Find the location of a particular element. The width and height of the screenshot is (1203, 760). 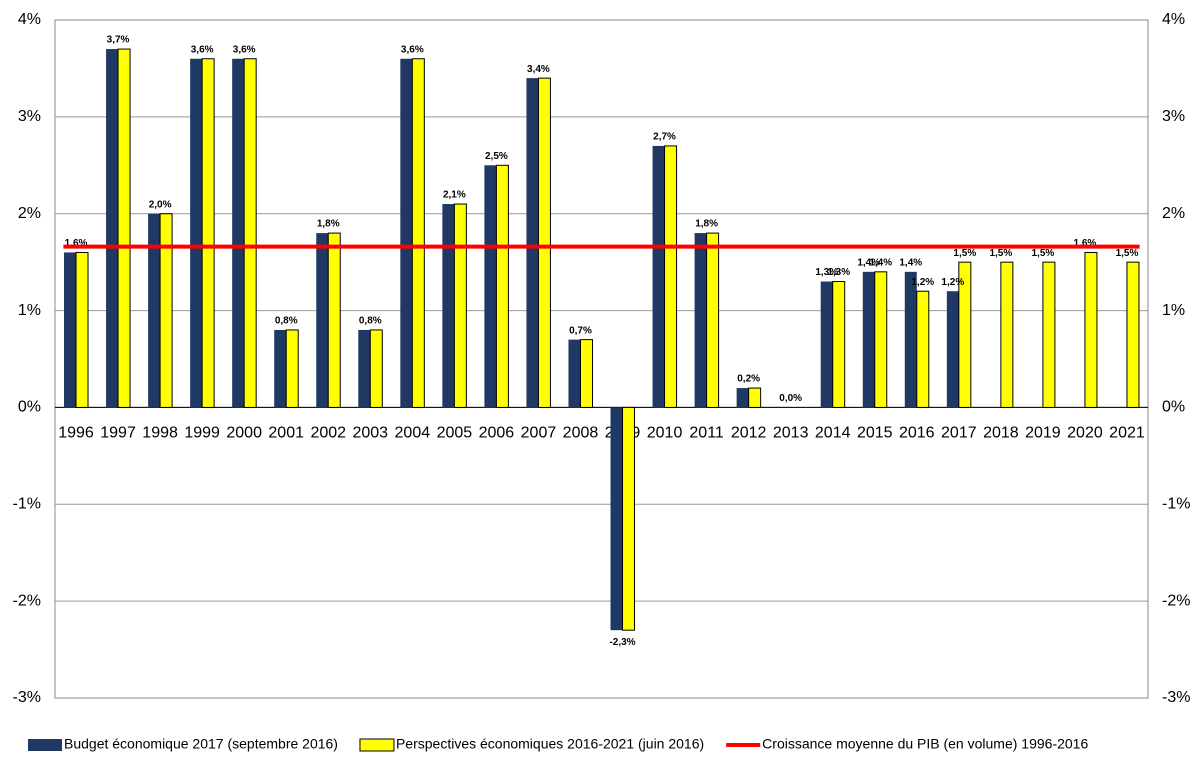

x-tick-label: 2002 is located at coordinates (328, 433).